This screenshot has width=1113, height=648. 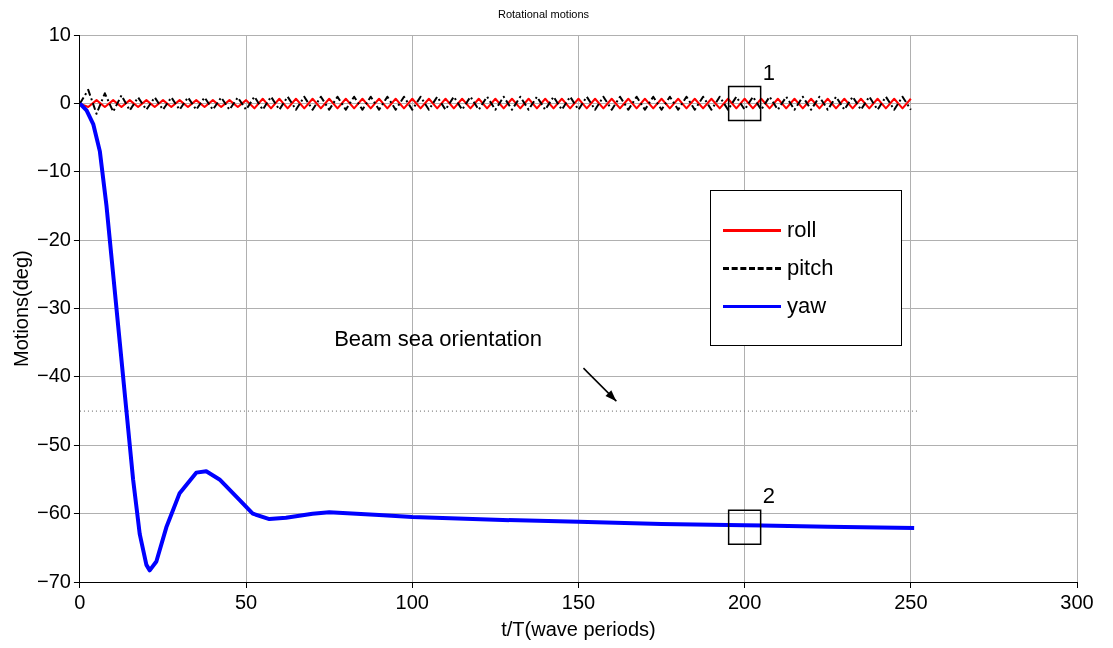 What do you see at coordinates (543, 13) in the screenshot?
I see `chart-title: Rotational motions` at bounding box center [543, 13].